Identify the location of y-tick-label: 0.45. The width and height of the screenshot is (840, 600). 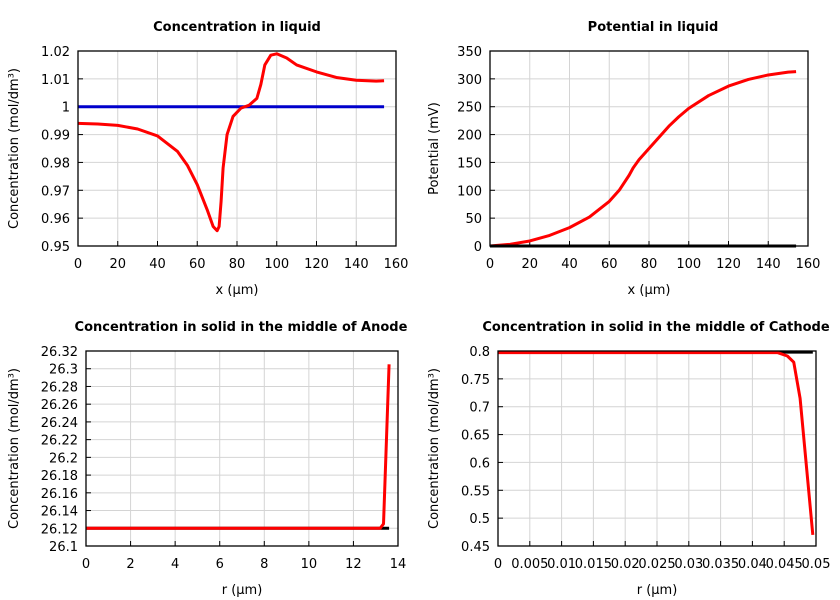
(475, 547).